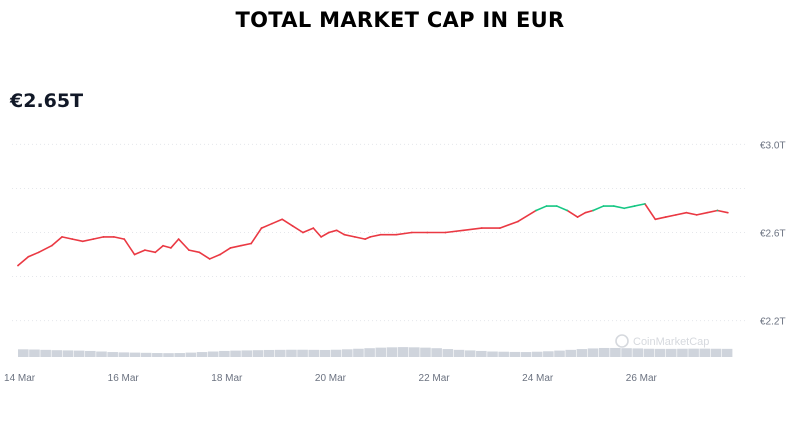  What do you see at coordinates (662, 341) in the screenshot?
I see `coinmarketcap-watermark: CoinMarketCap` at bounding box center [662, 341].